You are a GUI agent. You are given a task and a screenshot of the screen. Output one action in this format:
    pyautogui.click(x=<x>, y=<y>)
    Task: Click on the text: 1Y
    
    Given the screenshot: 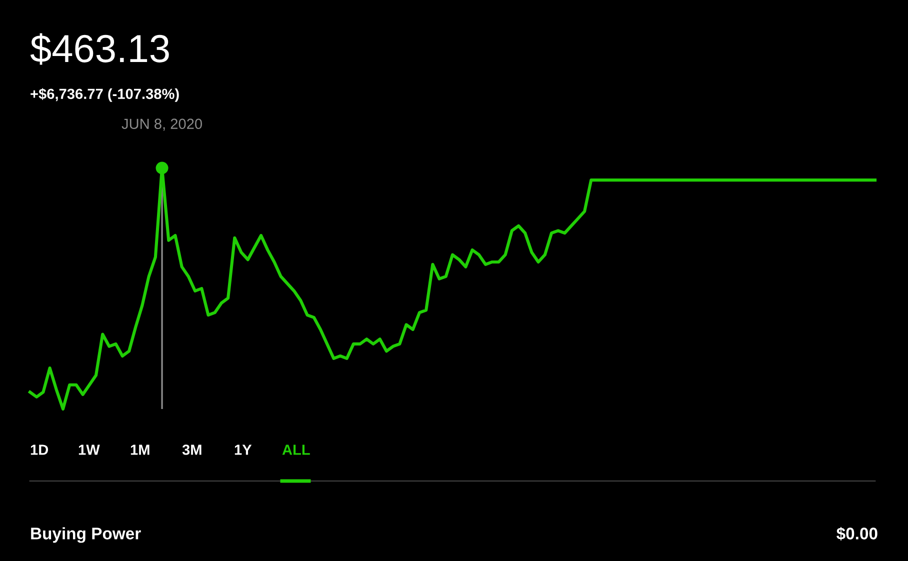 What is the action you would take?
    pyautogui.click(x=243, y=449)
    